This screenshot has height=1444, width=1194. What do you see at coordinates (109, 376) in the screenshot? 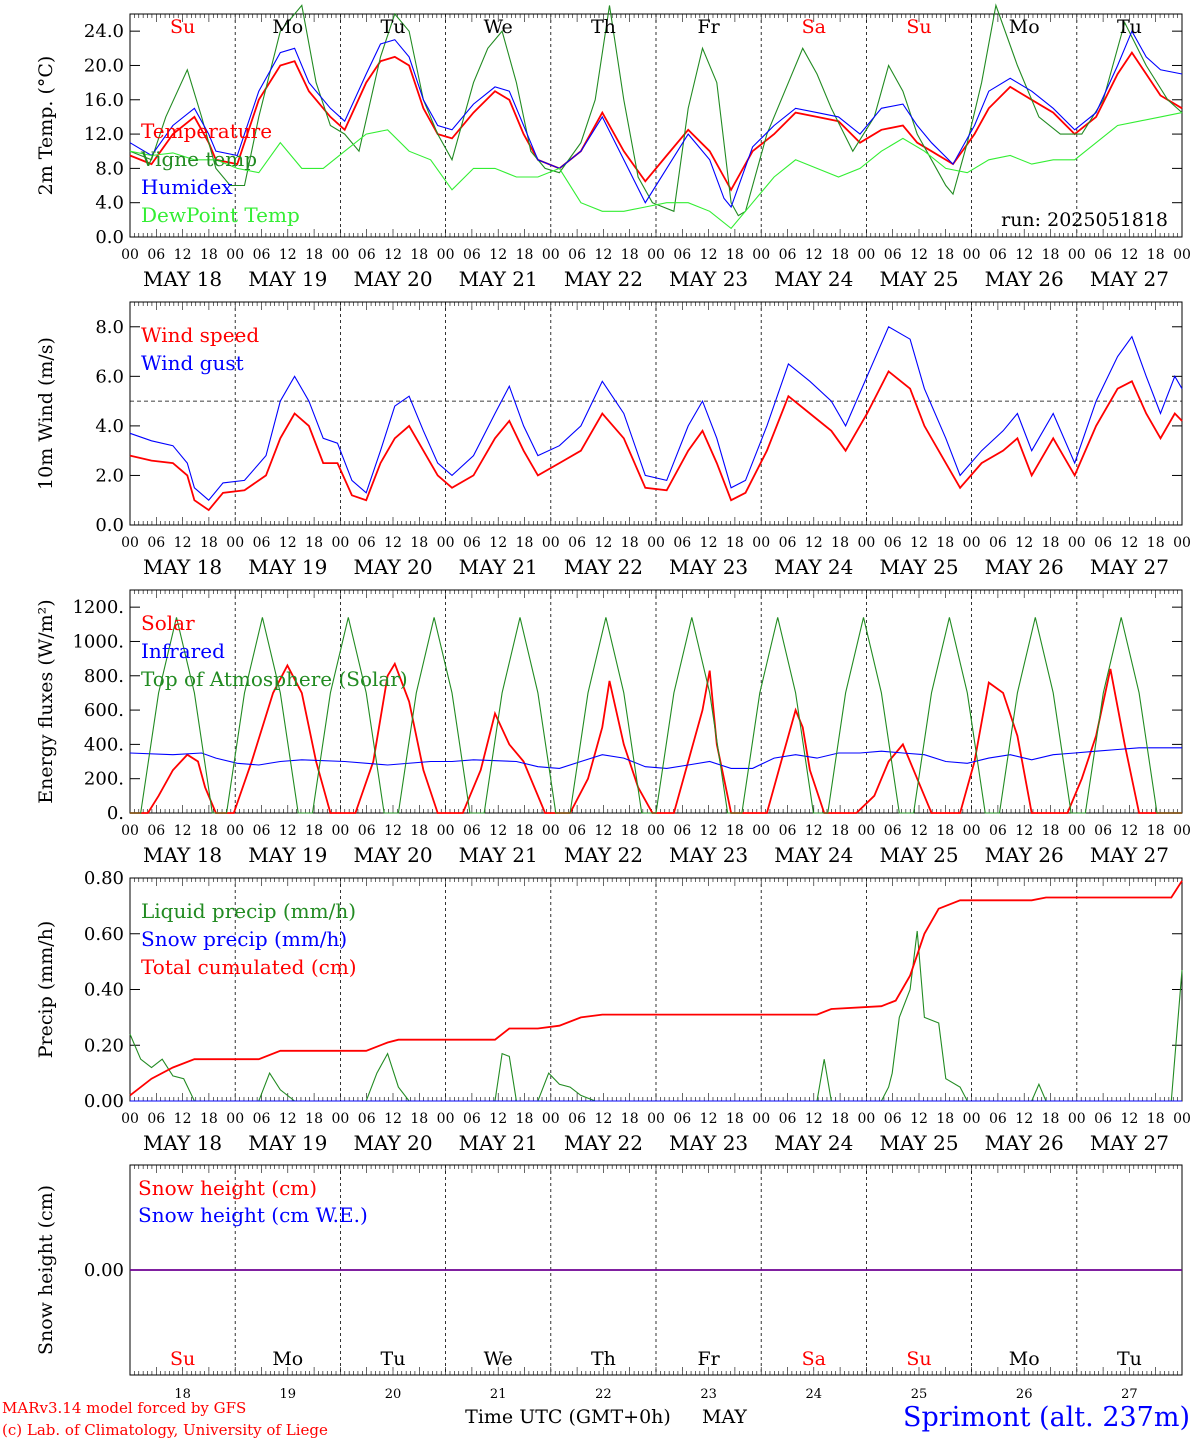
I see `y-tick-label: 6.0` at bounding box center [109, 376].